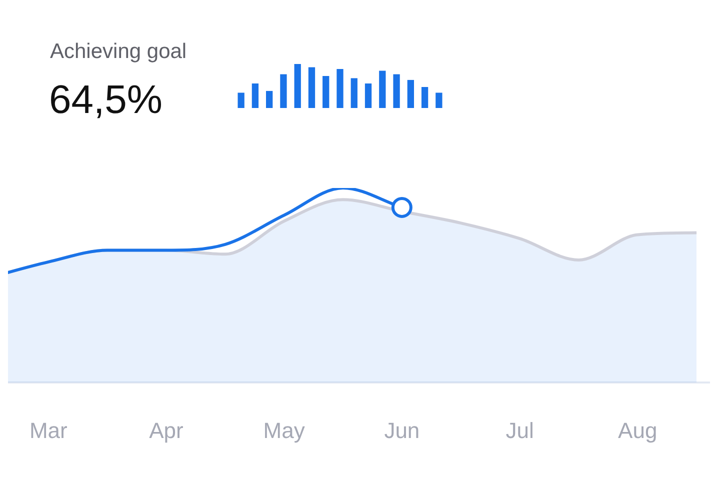 The width and height of the screenshot is (718, 481). I want to click on x-tick-label: May, so click(284, 430).